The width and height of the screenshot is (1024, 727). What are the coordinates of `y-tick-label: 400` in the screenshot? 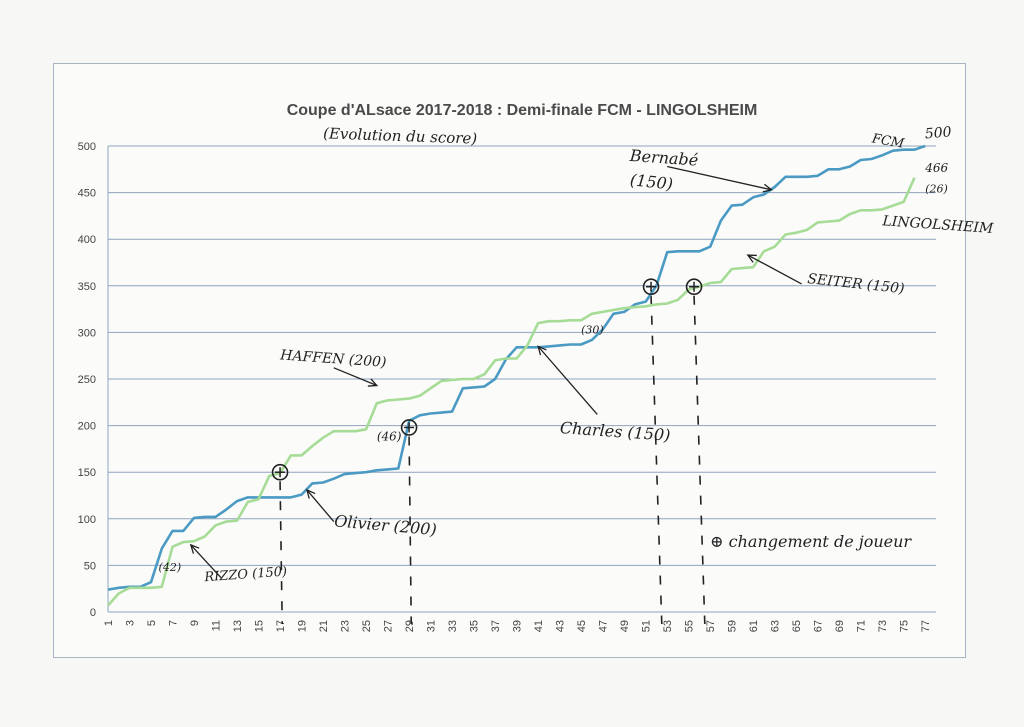 It's located at (87, 240).